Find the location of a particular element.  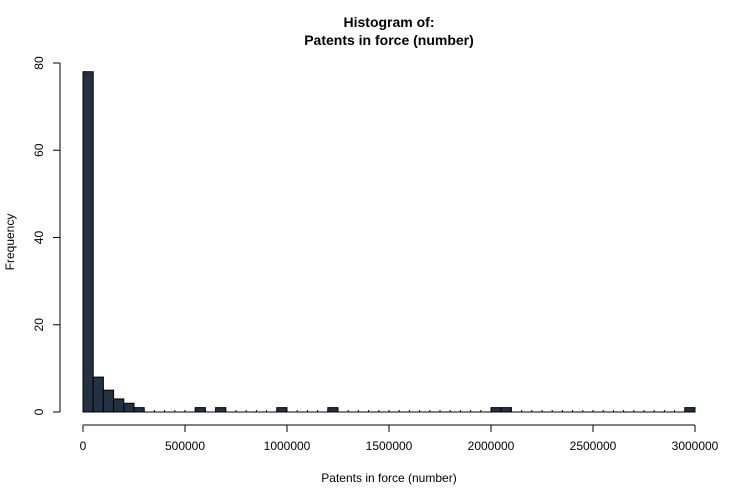

y-tick-label: 40 is located at coordinates (39, 238).